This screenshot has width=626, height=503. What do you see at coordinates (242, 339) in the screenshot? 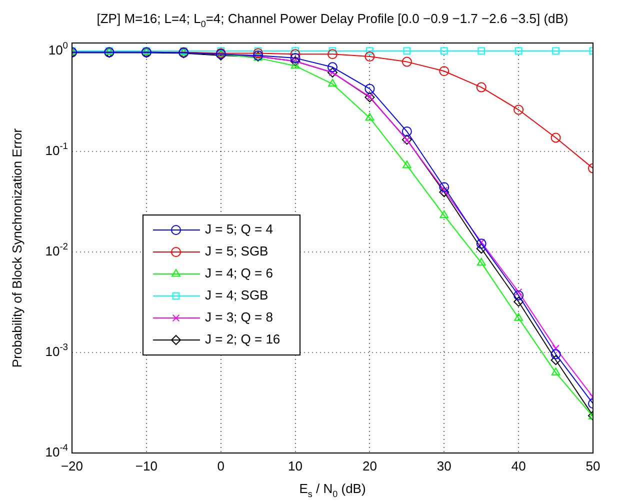
I see `legend-label: J = 2; Q = 16` at bounding box center [242, 339].